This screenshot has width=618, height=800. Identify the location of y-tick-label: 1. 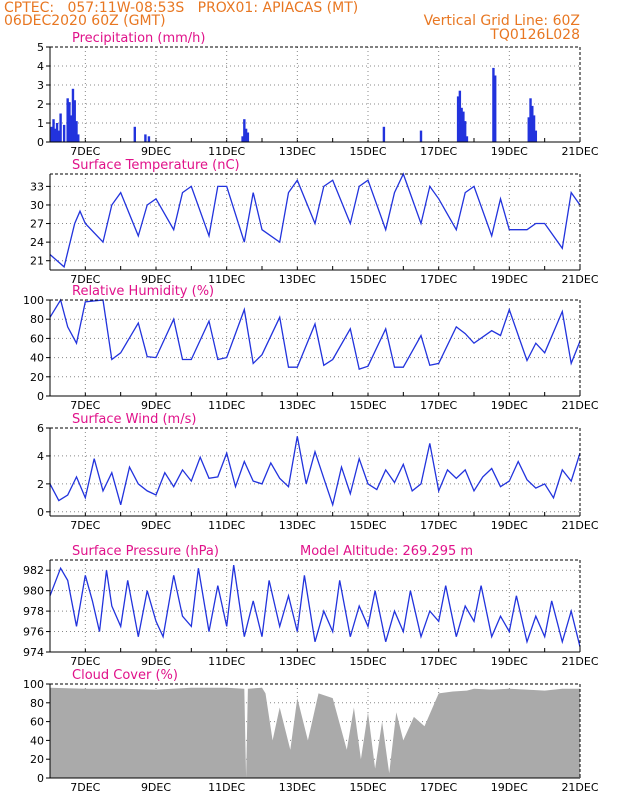
(40, 123).